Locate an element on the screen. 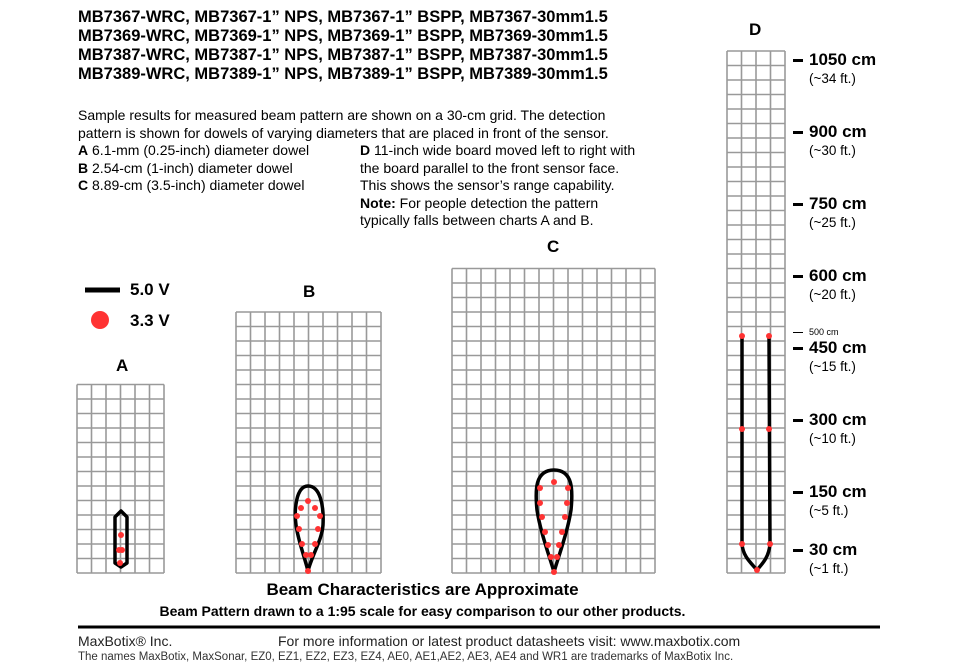 This screenshot has height=670, width=960. scale-value: 450 cm is located at coordinates (838, 347).